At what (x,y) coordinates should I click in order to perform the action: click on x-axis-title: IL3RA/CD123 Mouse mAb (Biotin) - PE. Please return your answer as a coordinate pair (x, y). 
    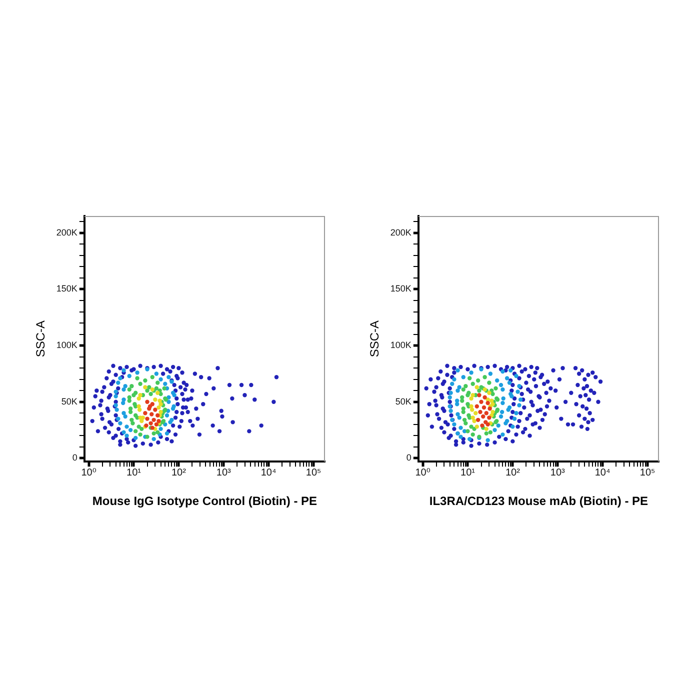
    Looking at the image, I should click on (538, 501).